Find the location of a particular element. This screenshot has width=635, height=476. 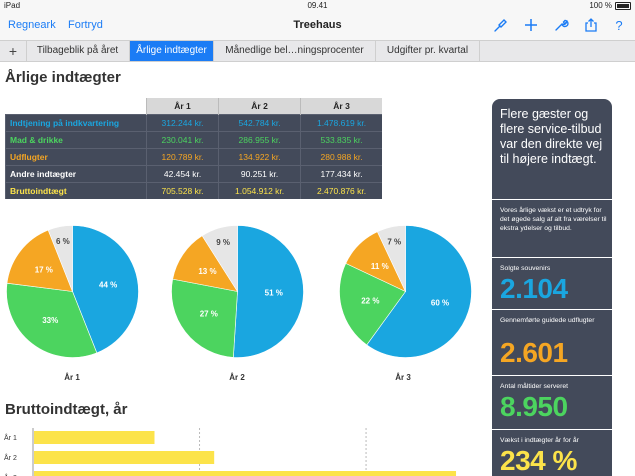

add-sheet-button: + is located at coordinates (13, 51).